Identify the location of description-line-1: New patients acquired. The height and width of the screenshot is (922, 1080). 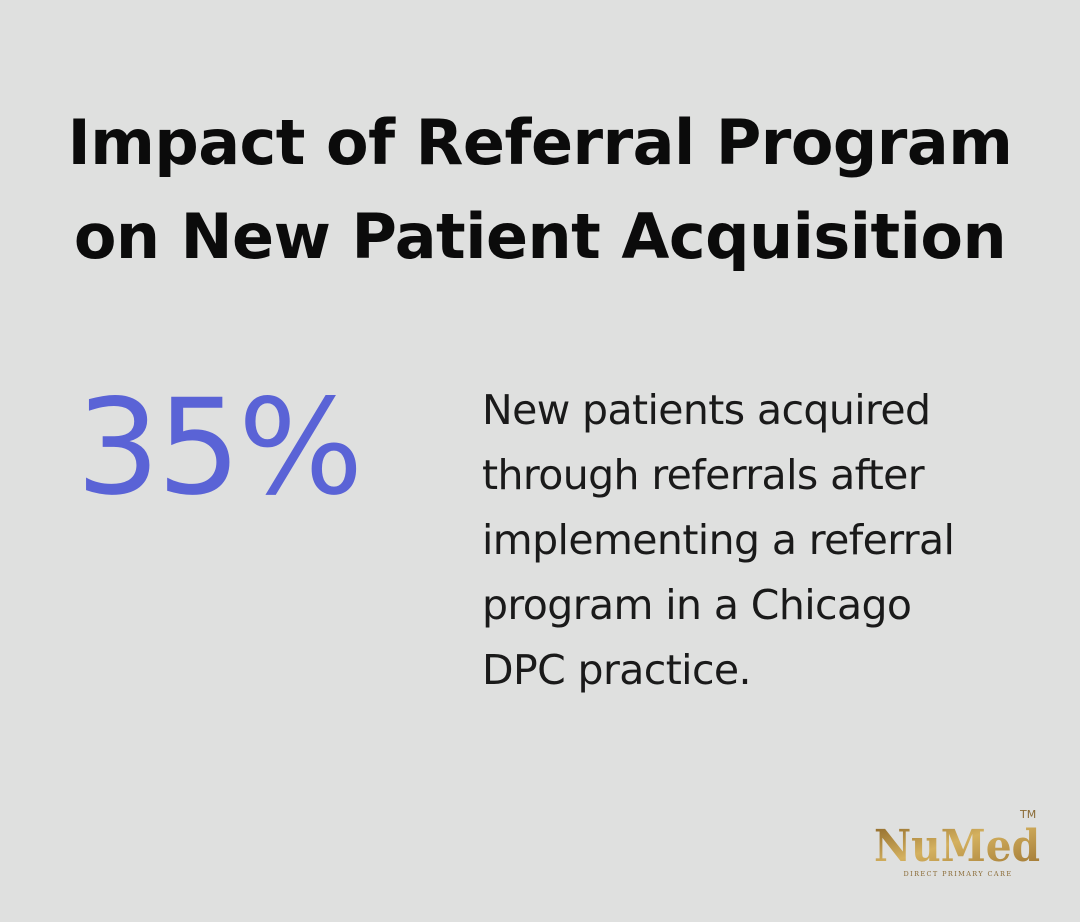
(706, 410).